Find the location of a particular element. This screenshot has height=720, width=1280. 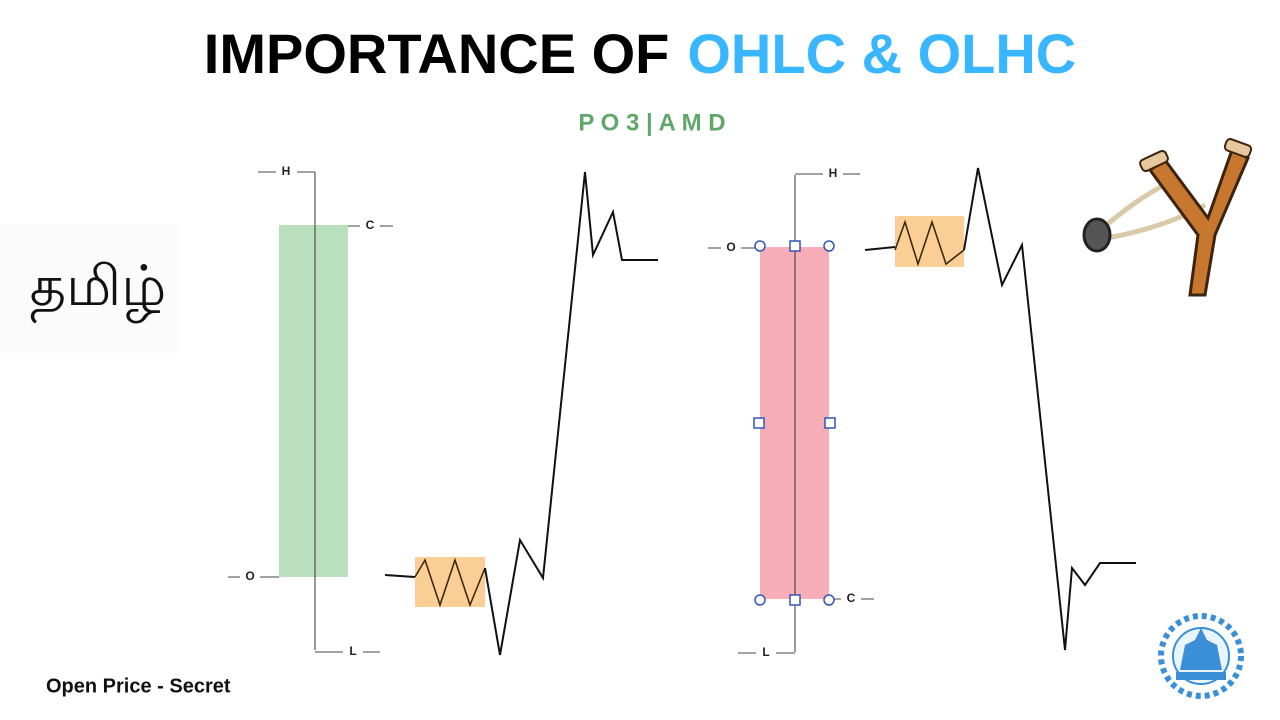

bullish-body is located at coordinates (313, 401).